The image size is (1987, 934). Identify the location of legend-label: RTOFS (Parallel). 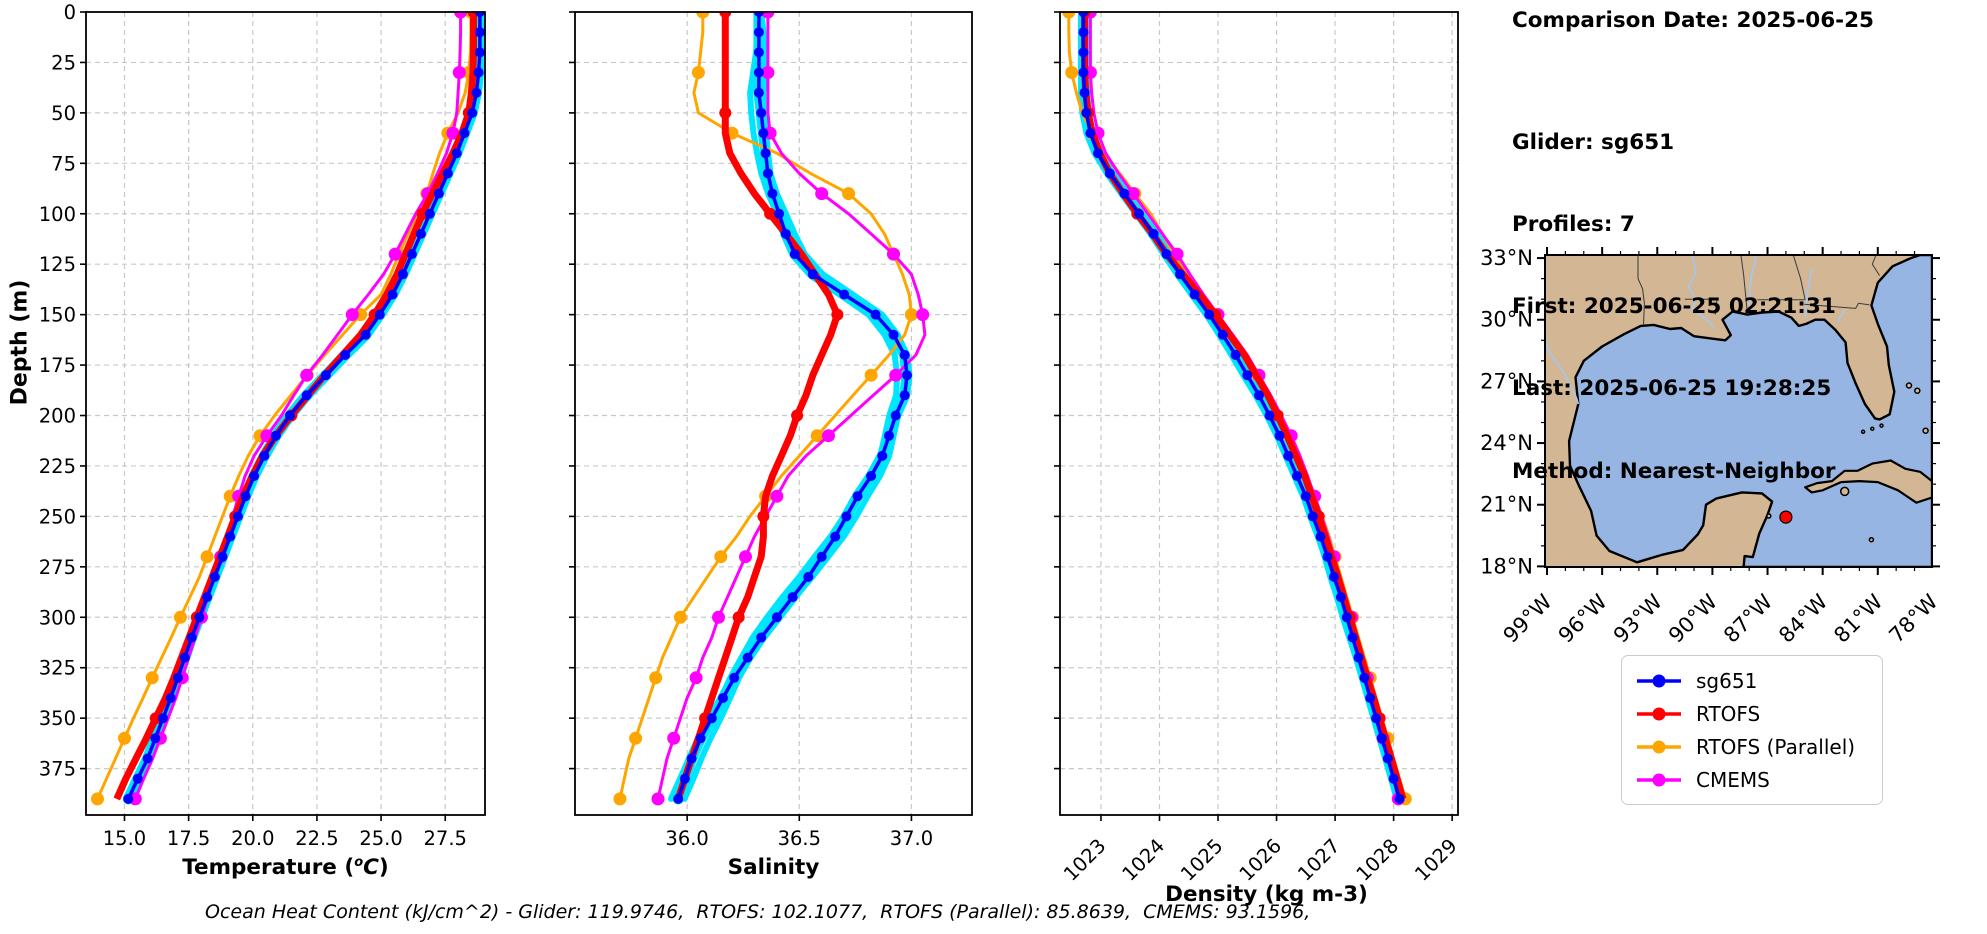
(1776, 746).